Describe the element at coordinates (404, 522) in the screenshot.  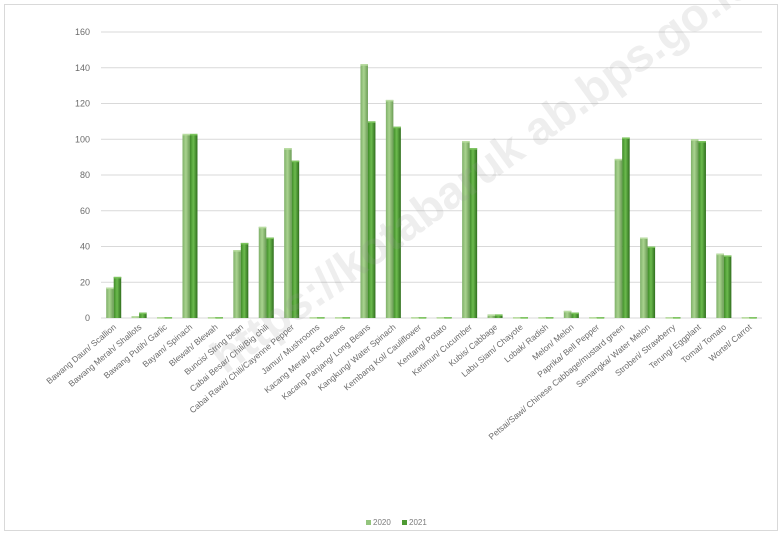
I see `legend-swatch-2021` at that location.